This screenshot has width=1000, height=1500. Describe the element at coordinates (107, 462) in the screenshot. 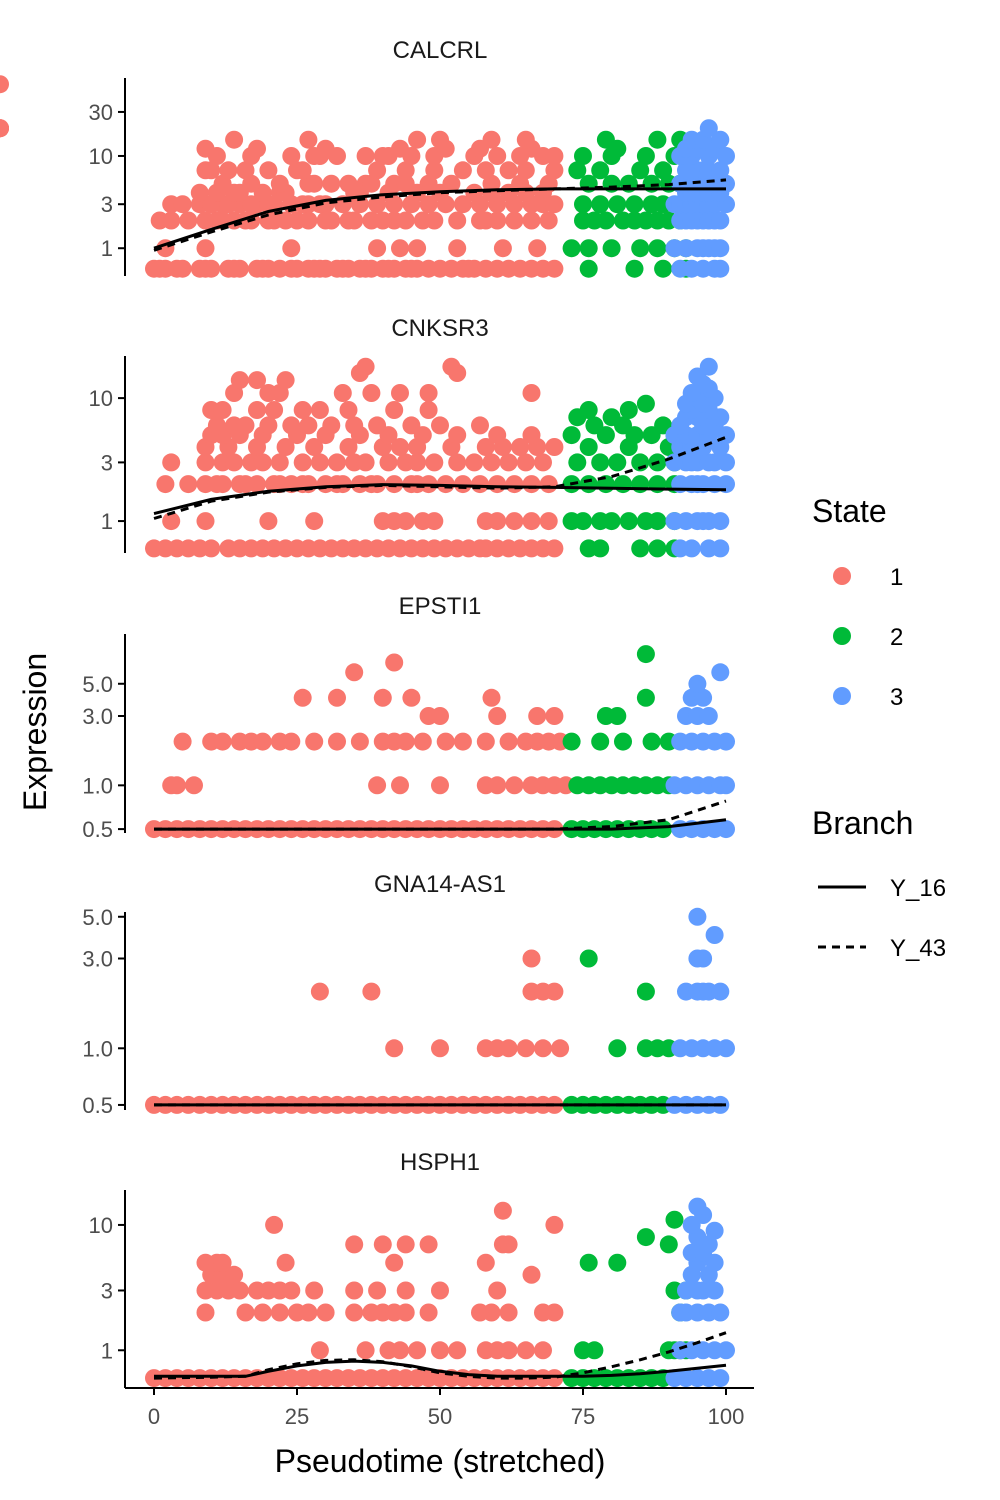

I see `y-tick-label: 3` at that location.